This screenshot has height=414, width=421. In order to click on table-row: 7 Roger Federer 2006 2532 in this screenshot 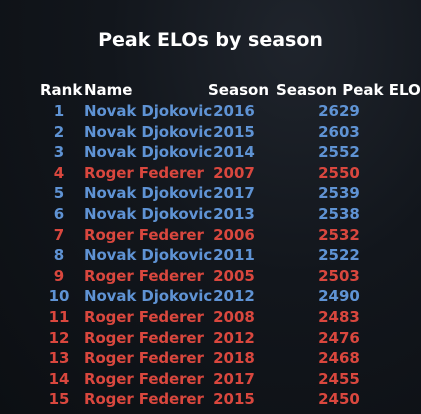, I will do `click(210, 235)`.